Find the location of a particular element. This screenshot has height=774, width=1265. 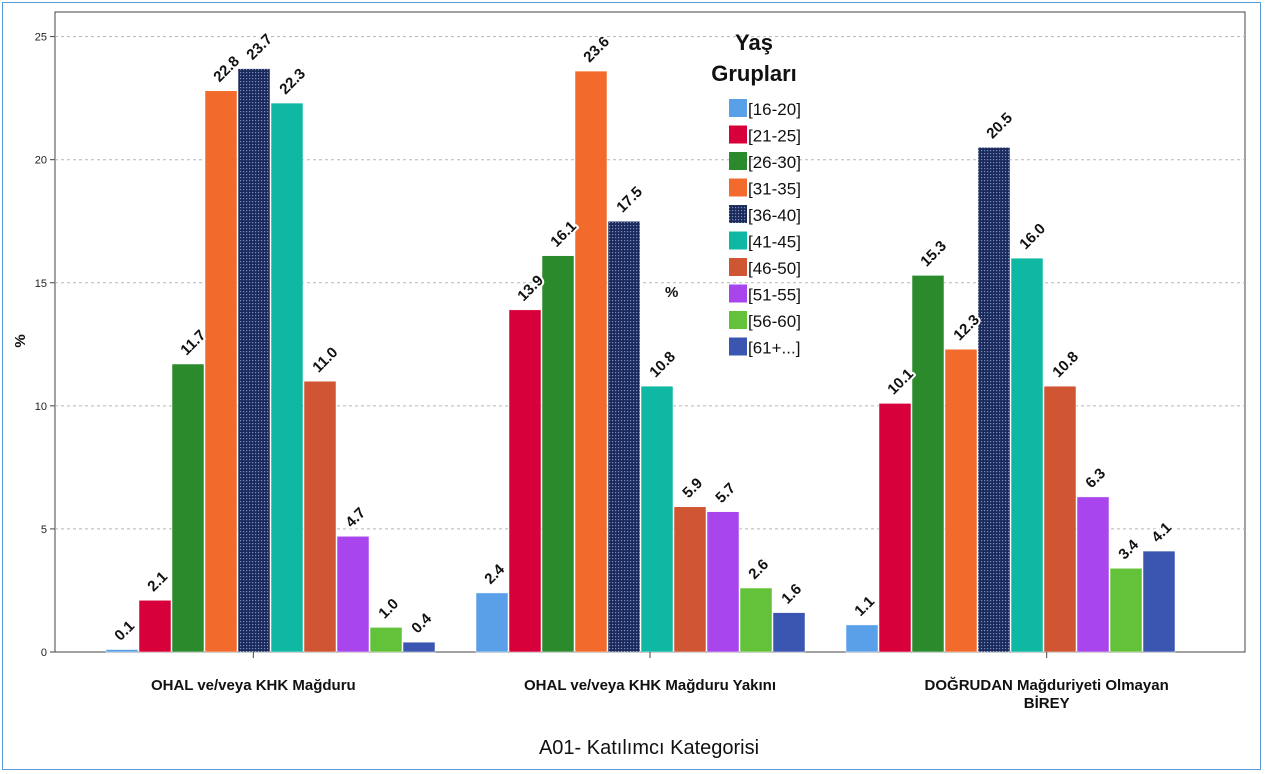

y-axis-title: % is located at coordinates (20, 340).